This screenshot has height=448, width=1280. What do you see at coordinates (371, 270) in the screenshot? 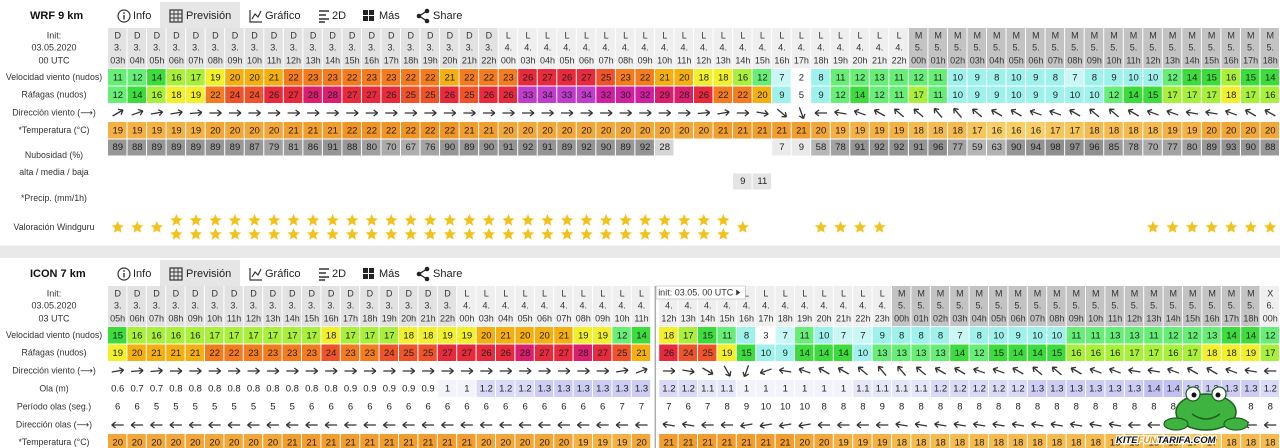
I see `more-icon` at bounding box center [371, 270].